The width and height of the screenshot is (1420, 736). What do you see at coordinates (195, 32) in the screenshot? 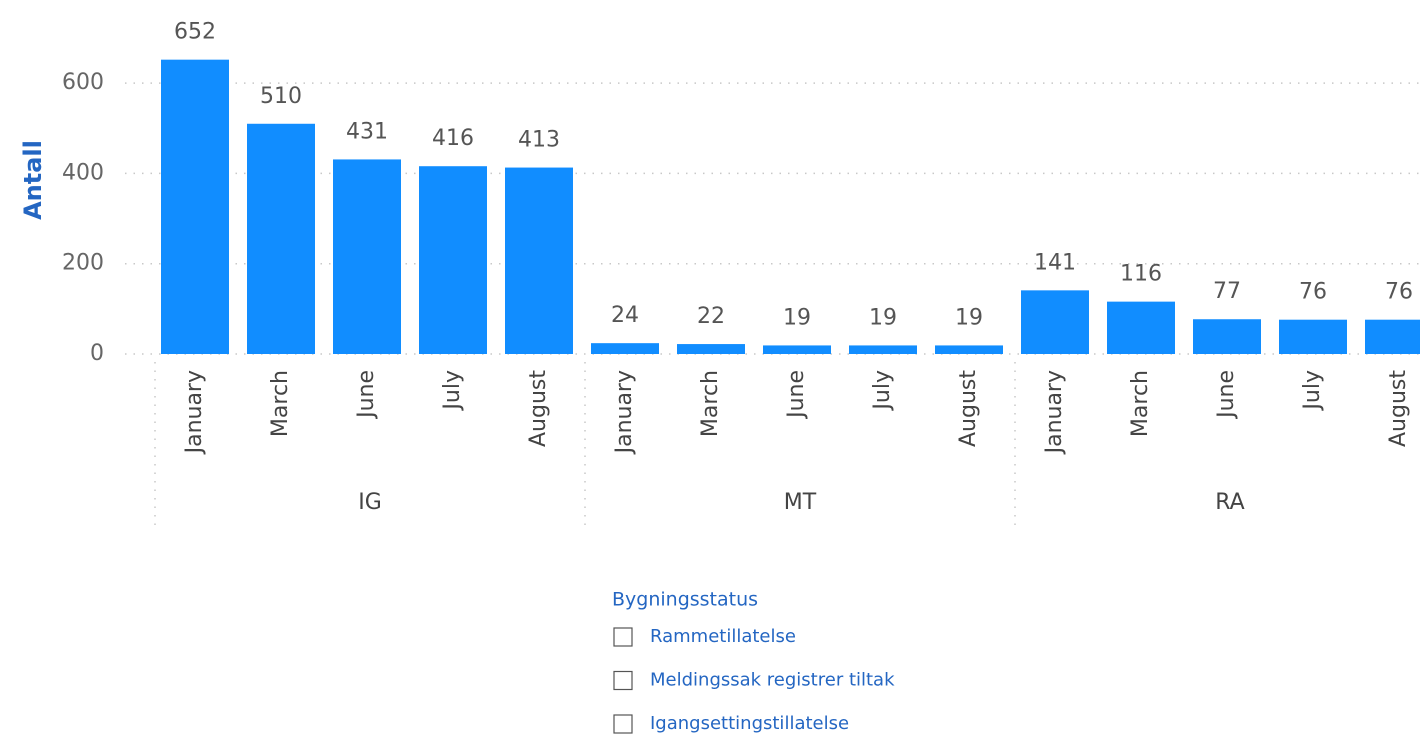
I see `data-label: 652` at bounding box center [195, 32].